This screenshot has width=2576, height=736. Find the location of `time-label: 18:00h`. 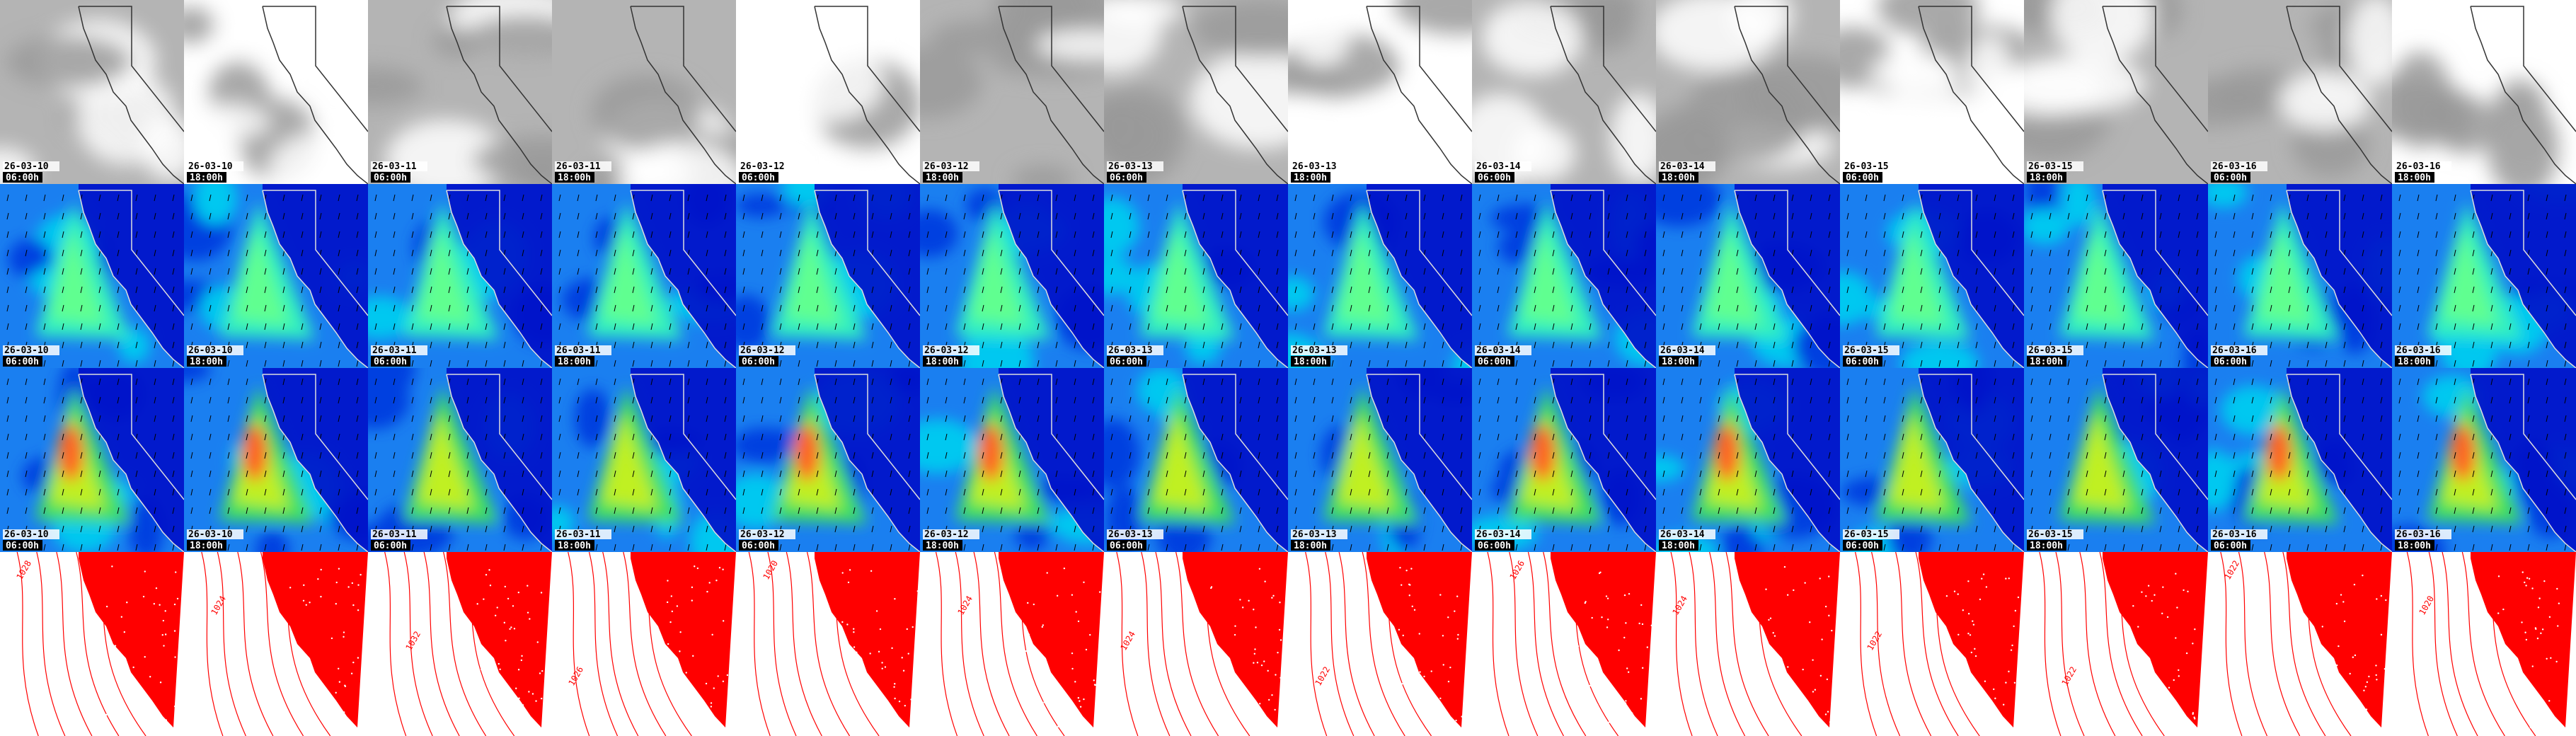

time-label: 18:00h is located at coordinates (206, 546).